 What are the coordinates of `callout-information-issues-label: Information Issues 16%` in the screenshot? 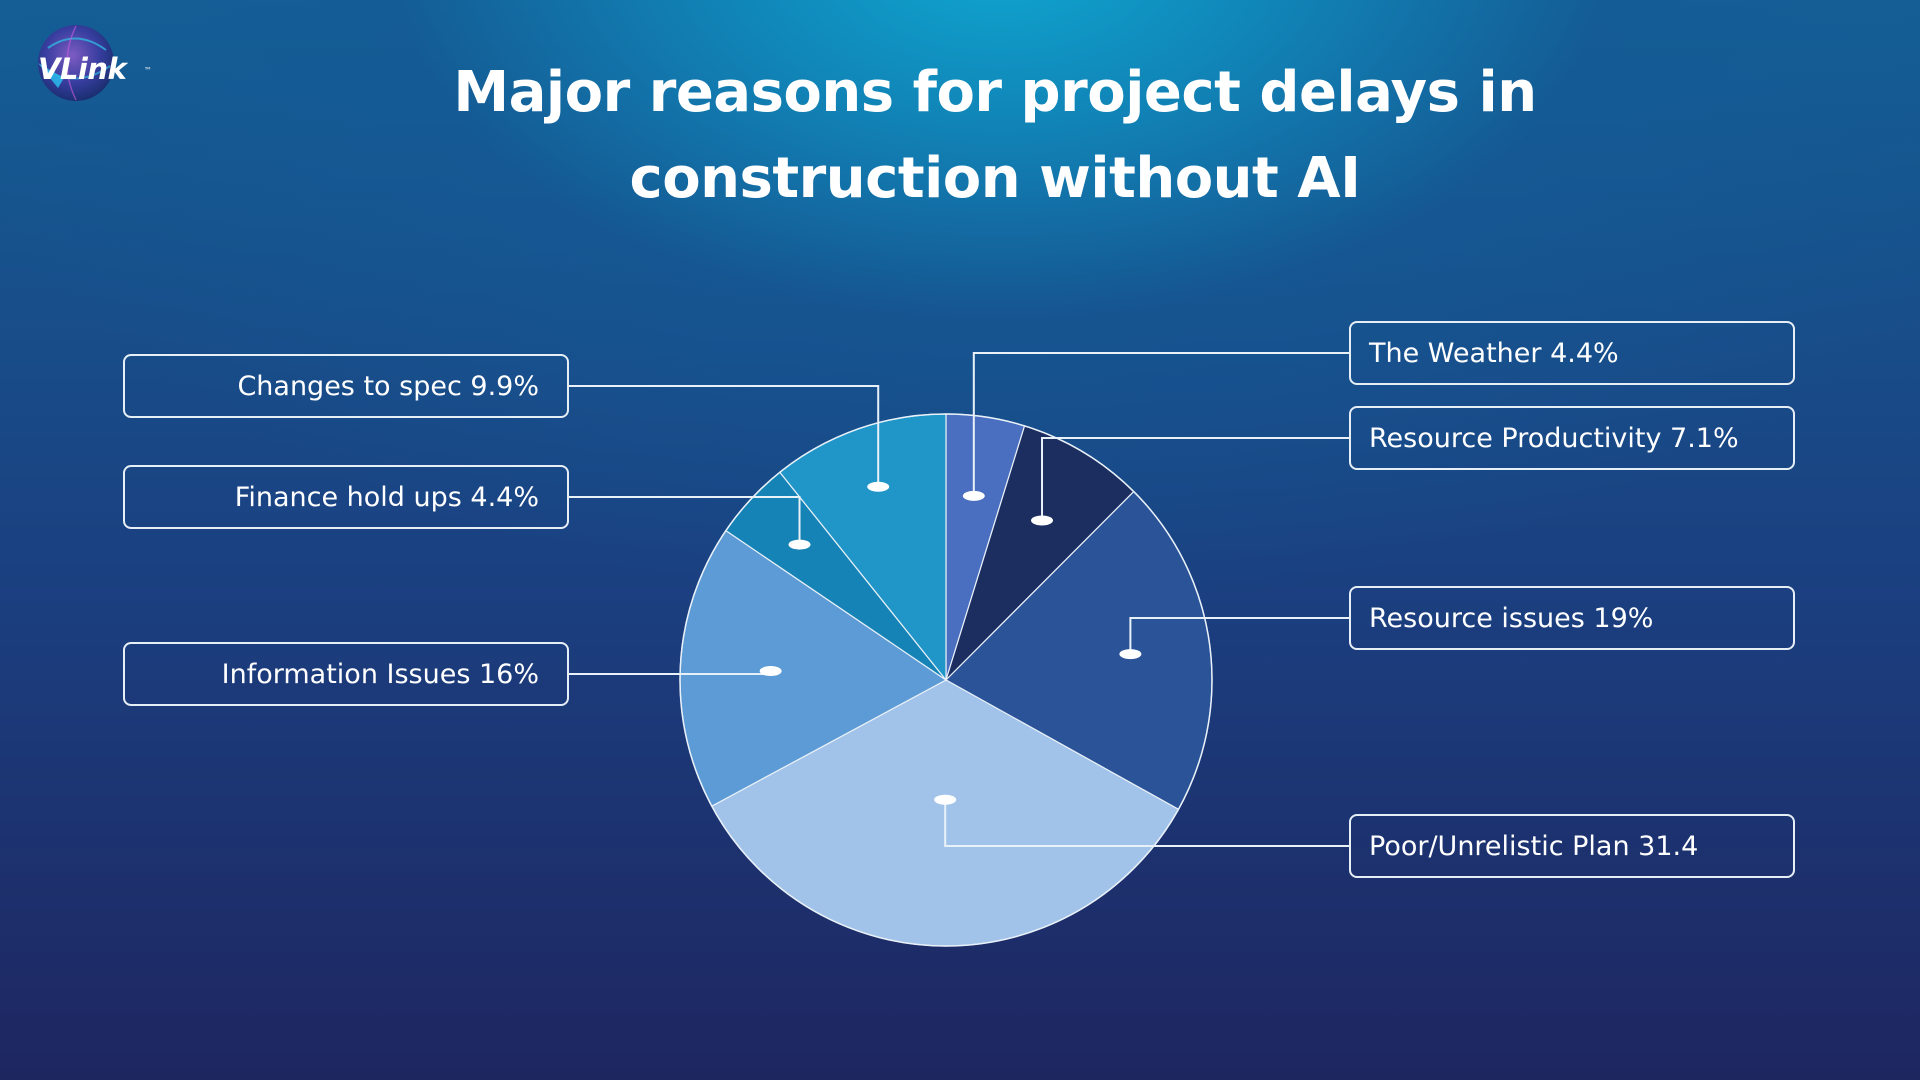 It's located at (380, 674).